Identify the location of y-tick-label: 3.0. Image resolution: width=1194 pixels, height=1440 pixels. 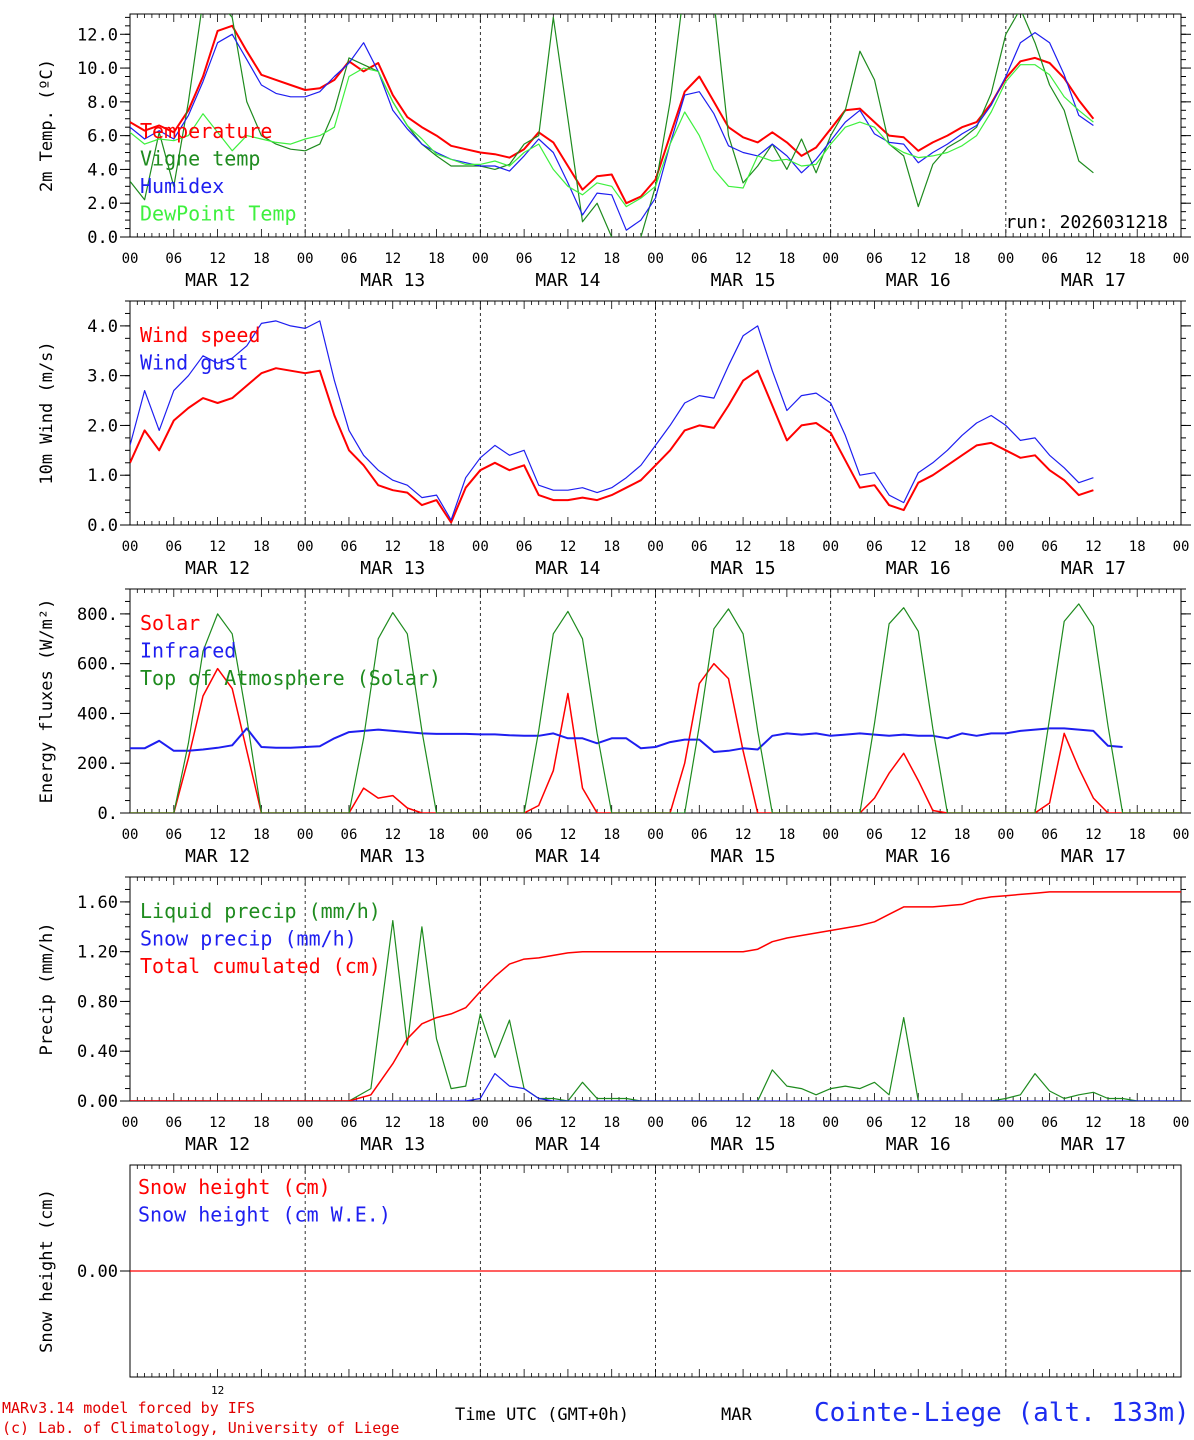
(102, 377).